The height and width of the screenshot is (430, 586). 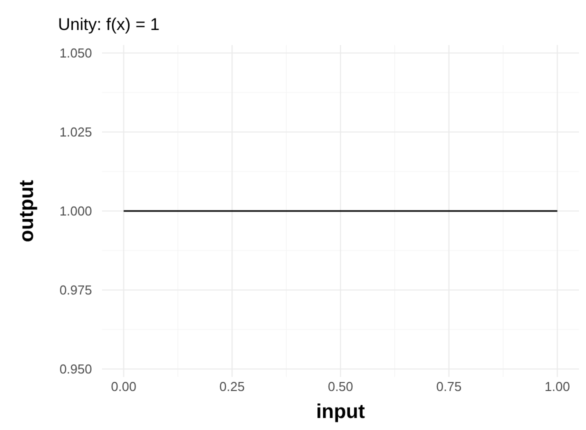 What do you see at coordinates (341, 386) in the screenshot?
I see `x-tick-label: 0.50` at bounding box center [341, 386].